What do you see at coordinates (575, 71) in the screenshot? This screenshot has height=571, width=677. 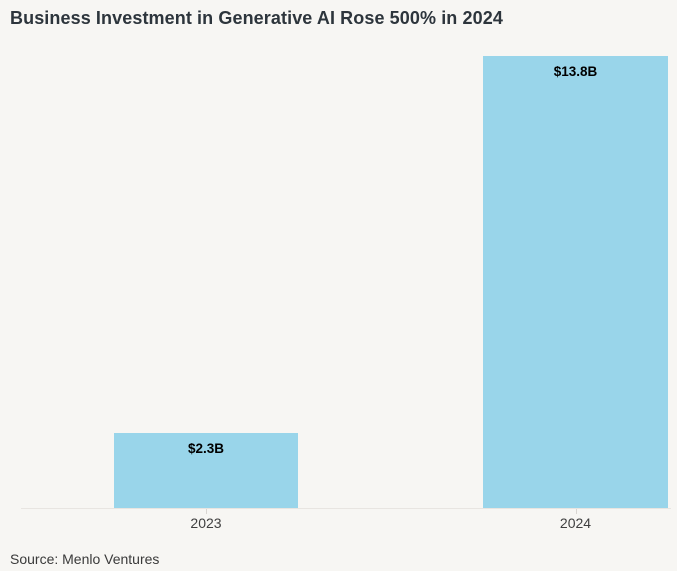 I see `bar-value-label-2024: $13.8B` at bounding box center [575, 71].